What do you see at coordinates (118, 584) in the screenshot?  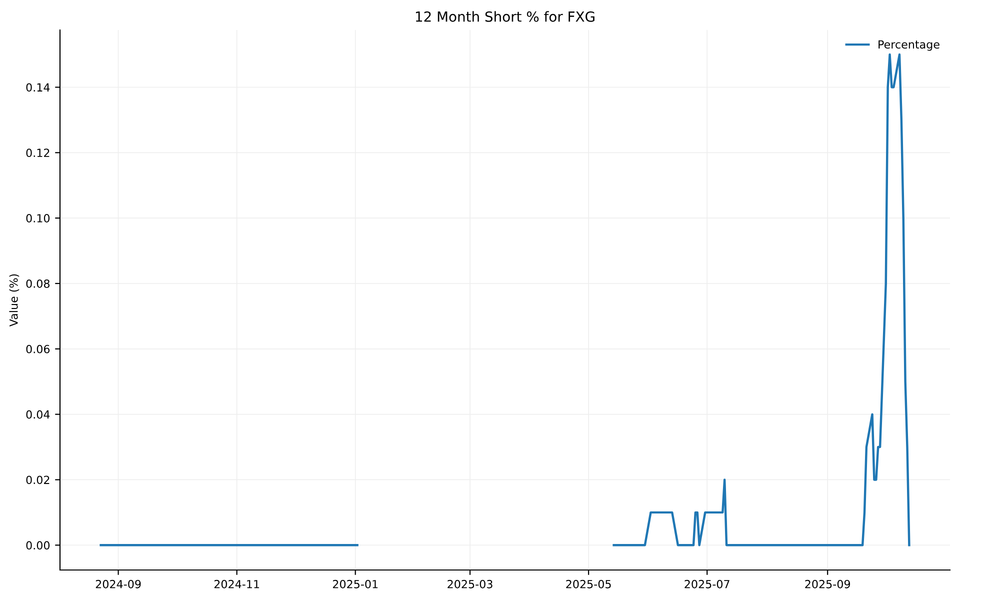 I see `x-tick-label: 2024-09` at bounding box center [118, 584].